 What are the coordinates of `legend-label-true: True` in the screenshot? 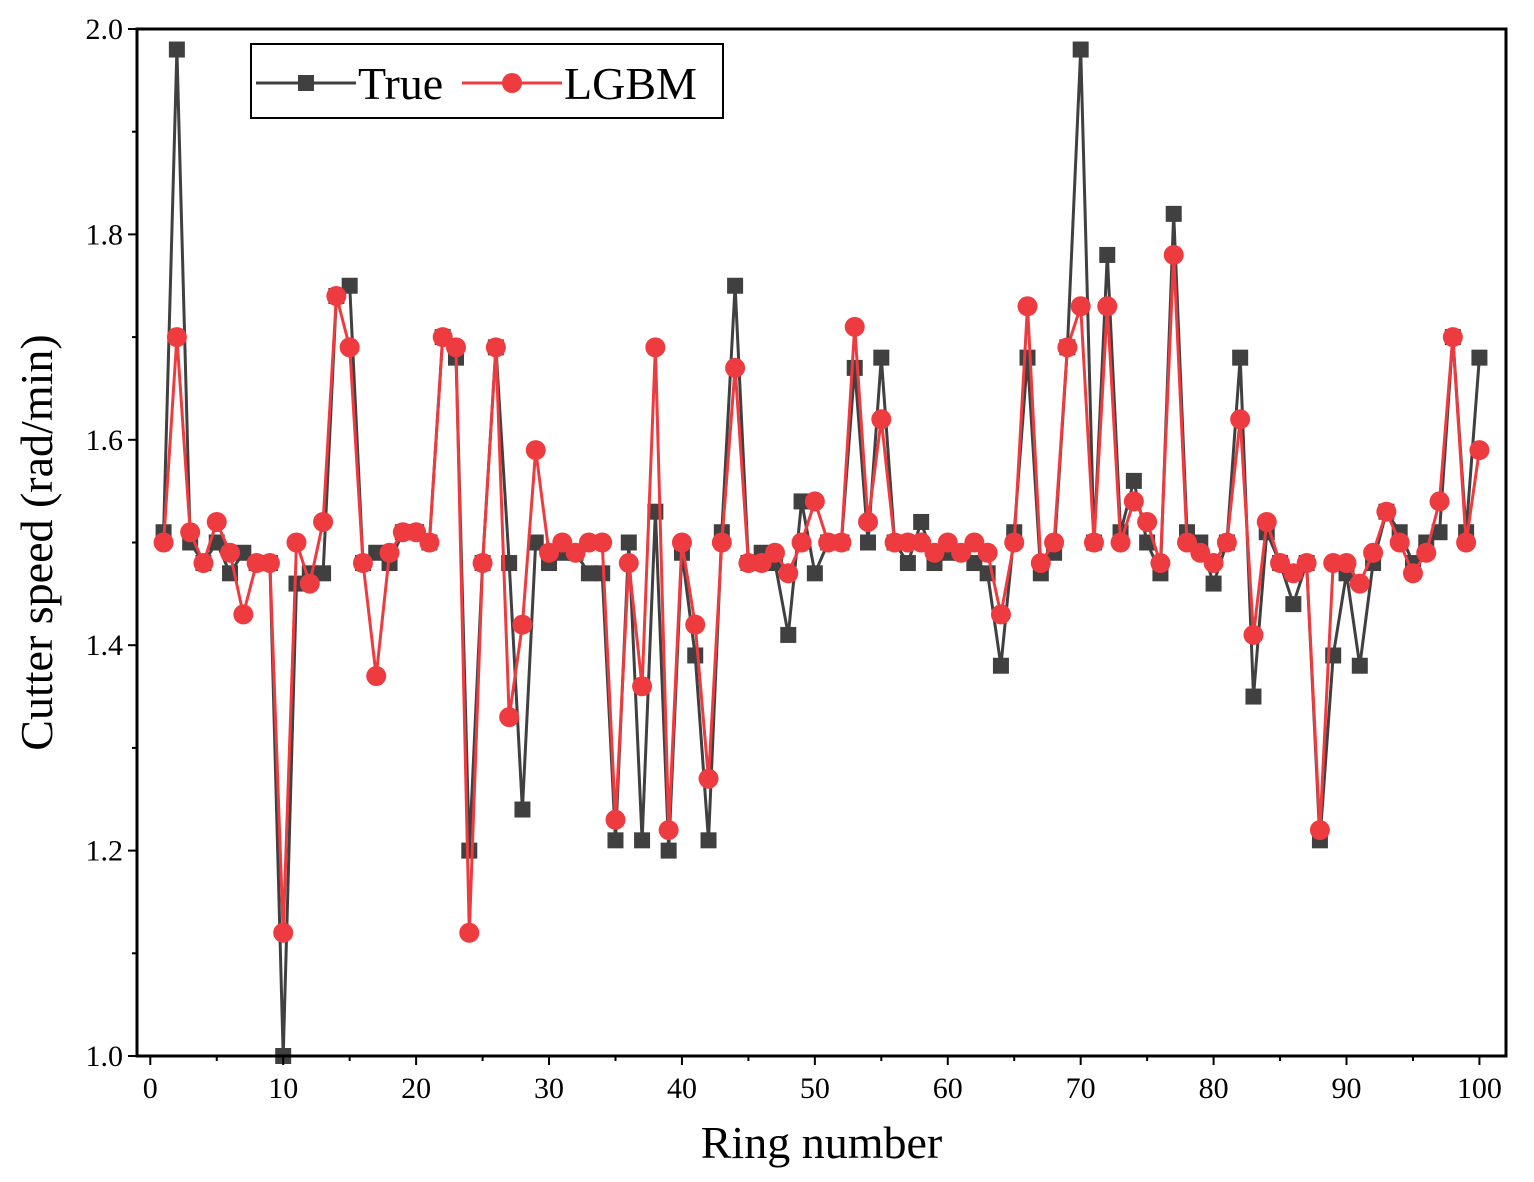 It's located at (400, 83).